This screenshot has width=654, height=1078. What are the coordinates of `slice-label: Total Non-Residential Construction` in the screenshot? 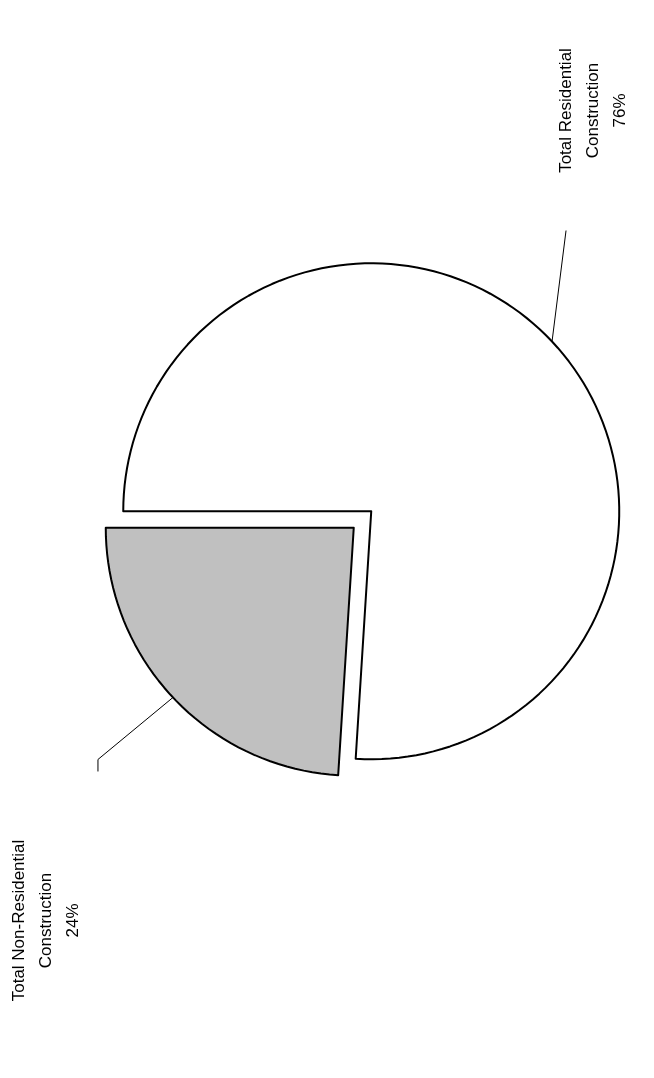 It's located at (32, 920).